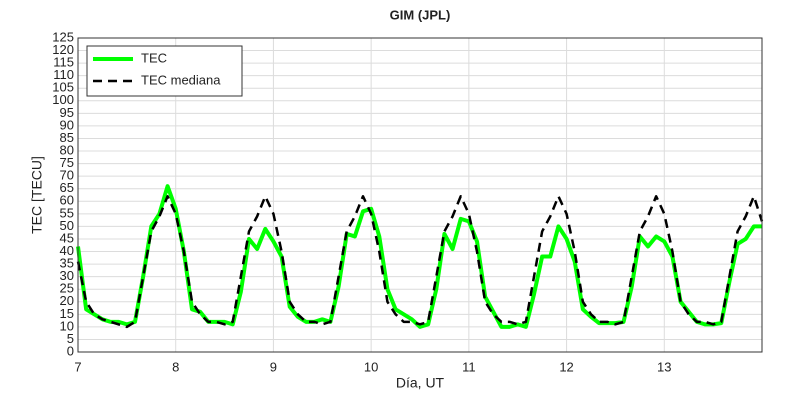  Describe the element at coordinates (70, 350) in the screenshot. I see `y-tick-label: 0` at that location.